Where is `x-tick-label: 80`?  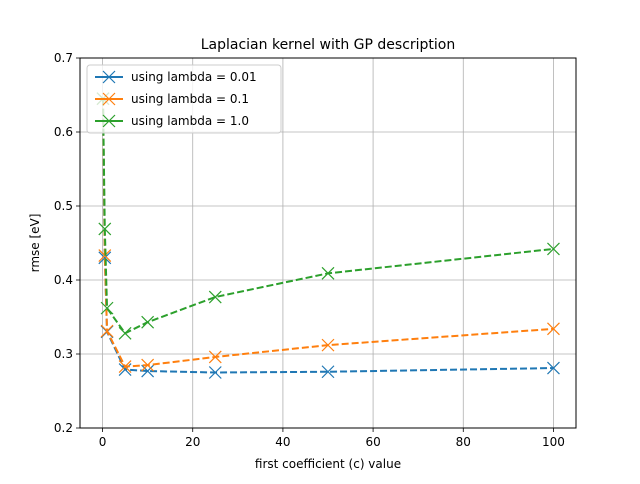
x-tick-label: 80 is located at coordinates (463, 442).